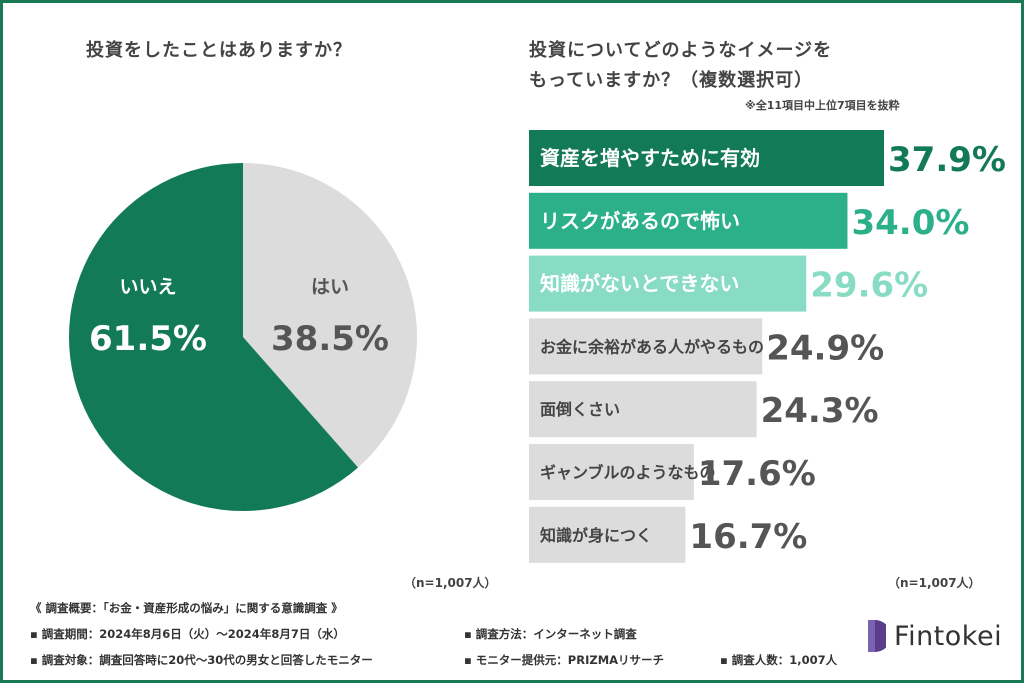 This screenshot has height=683, width=1024. I want to click on pie-slice-yes, so click(330, 315).